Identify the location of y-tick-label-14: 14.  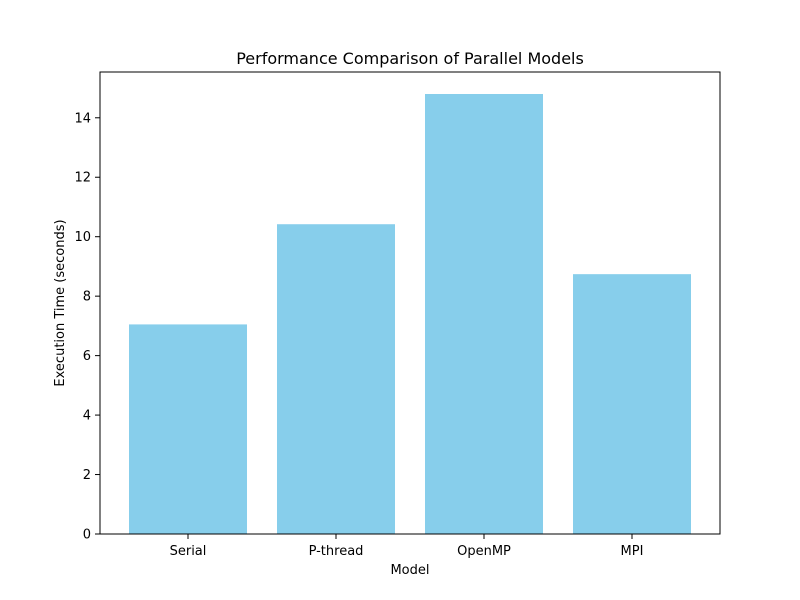
(82, 118).